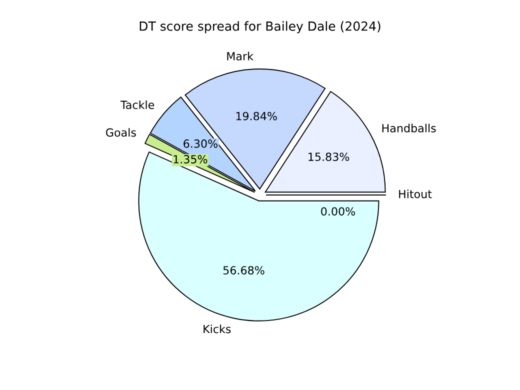 The height and width of the screenshot is (390, 520). What do you see at coordinates (201, 143) in the screenshot?
I see `data-label: 6.30%` at bounding box center [201, 143].